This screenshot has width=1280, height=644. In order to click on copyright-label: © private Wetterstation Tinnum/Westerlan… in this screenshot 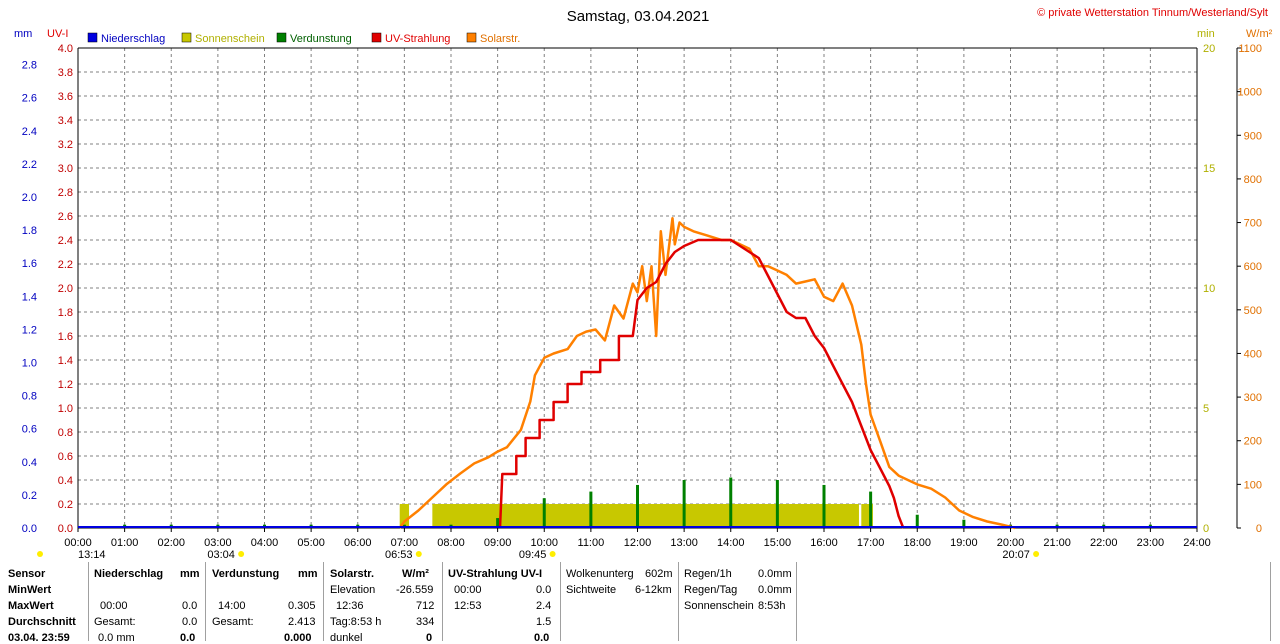, I will do `click(1152, 13)`.